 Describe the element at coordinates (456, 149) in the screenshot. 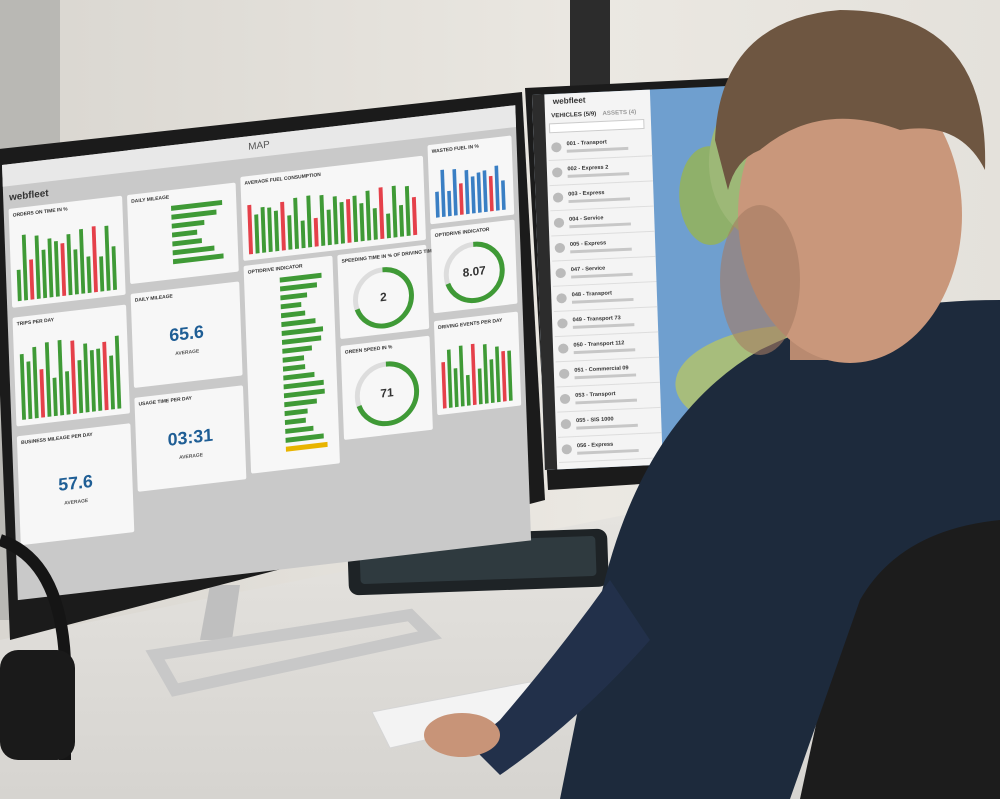

I see `tile-title: WASTED FUEL IN %` at that location.